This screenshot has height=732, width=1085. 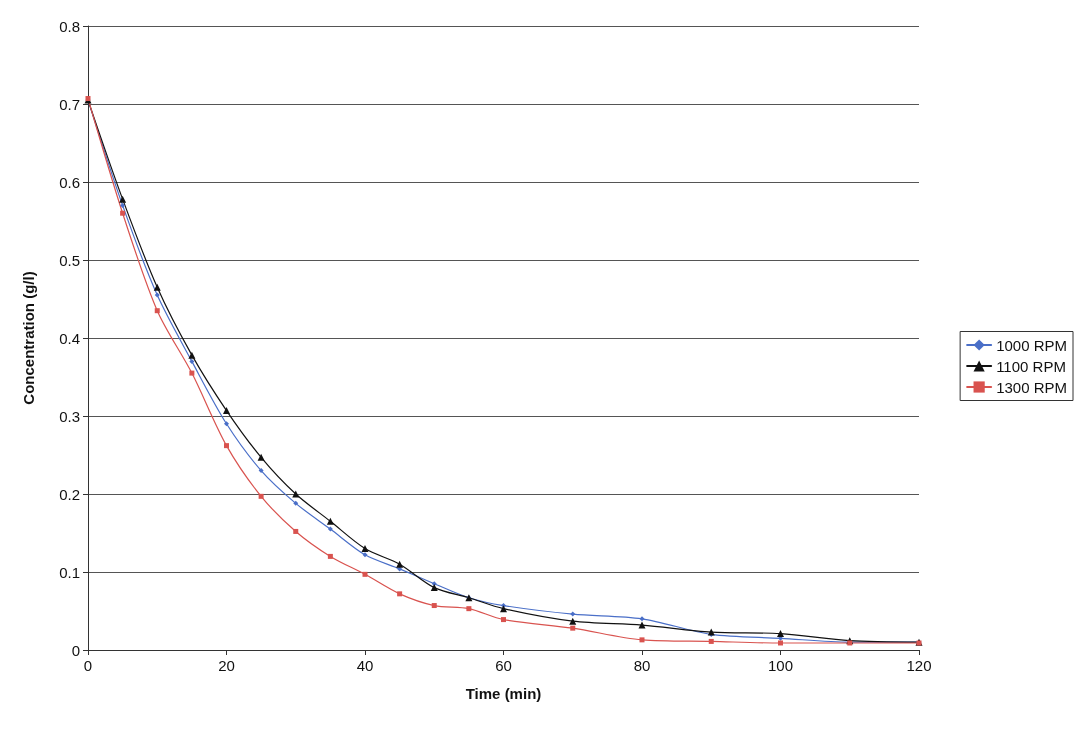 What do you see at coordinates (69, 260) in the screenshot?
I see `y-tick-label: 0.5` at bounding box center [69, 260].